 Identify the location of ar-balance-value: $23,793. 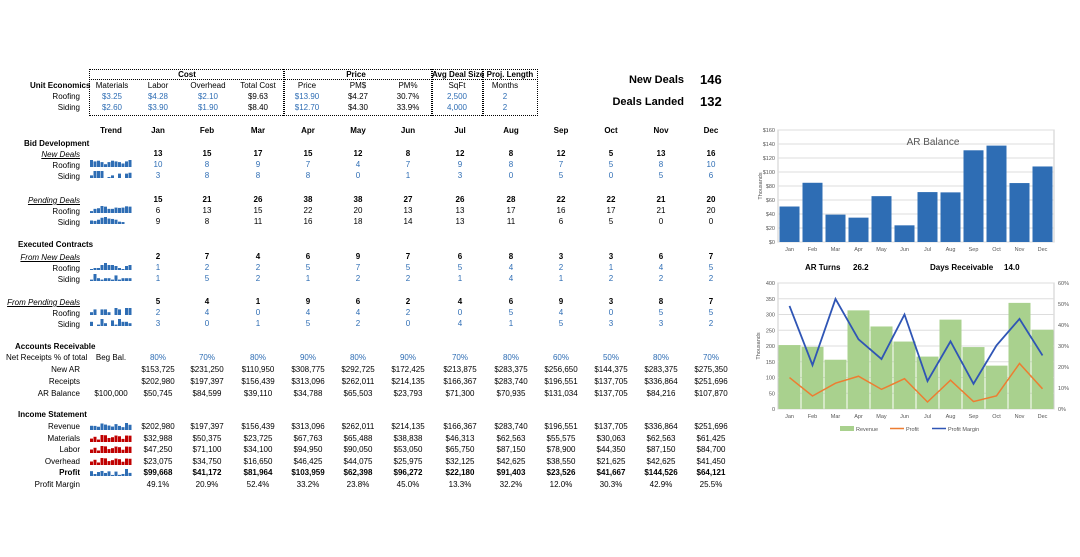
(408, 393).